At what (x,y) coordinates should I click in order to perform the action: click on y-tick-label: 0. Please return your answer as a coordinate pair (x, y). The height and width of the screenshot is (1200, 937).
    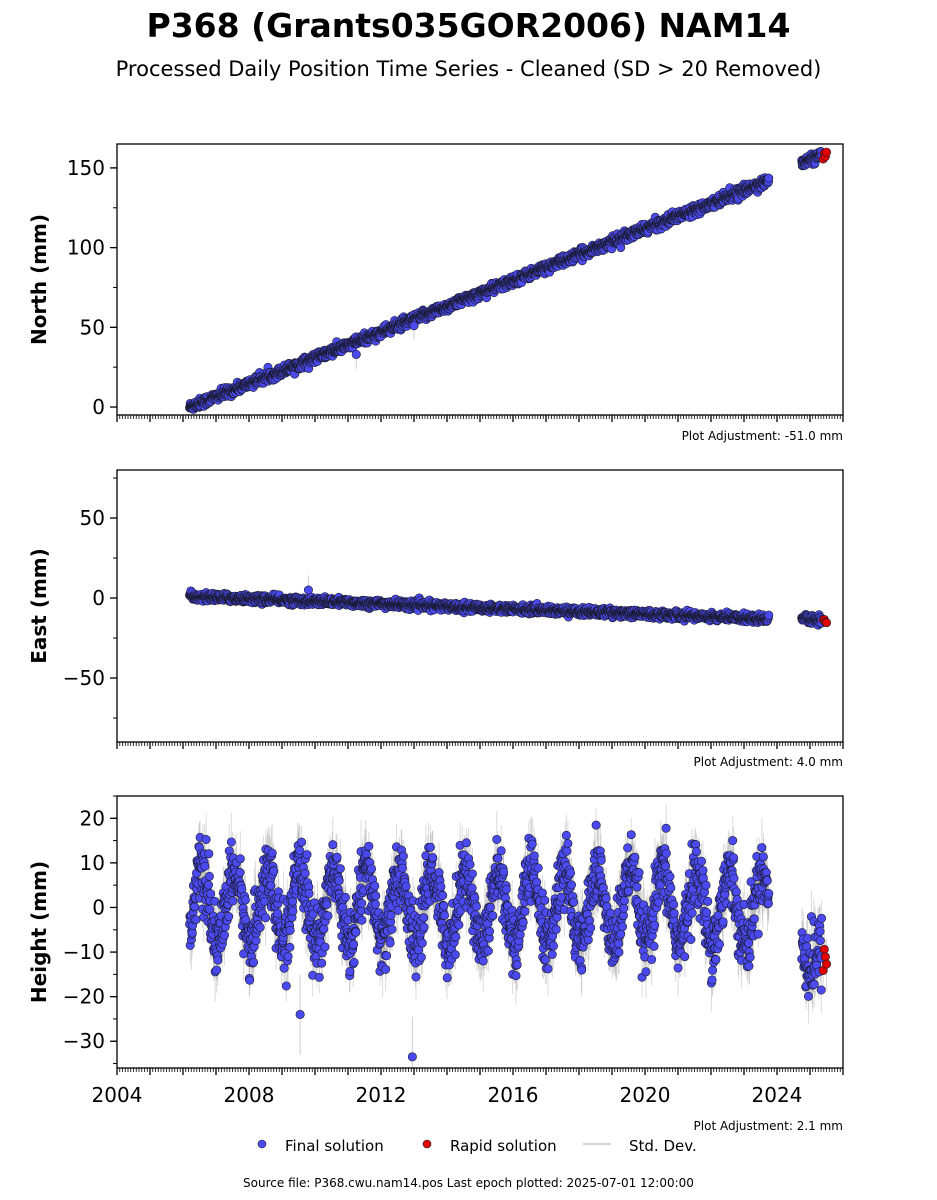
    Looking at the image, I should click on (98, 407).